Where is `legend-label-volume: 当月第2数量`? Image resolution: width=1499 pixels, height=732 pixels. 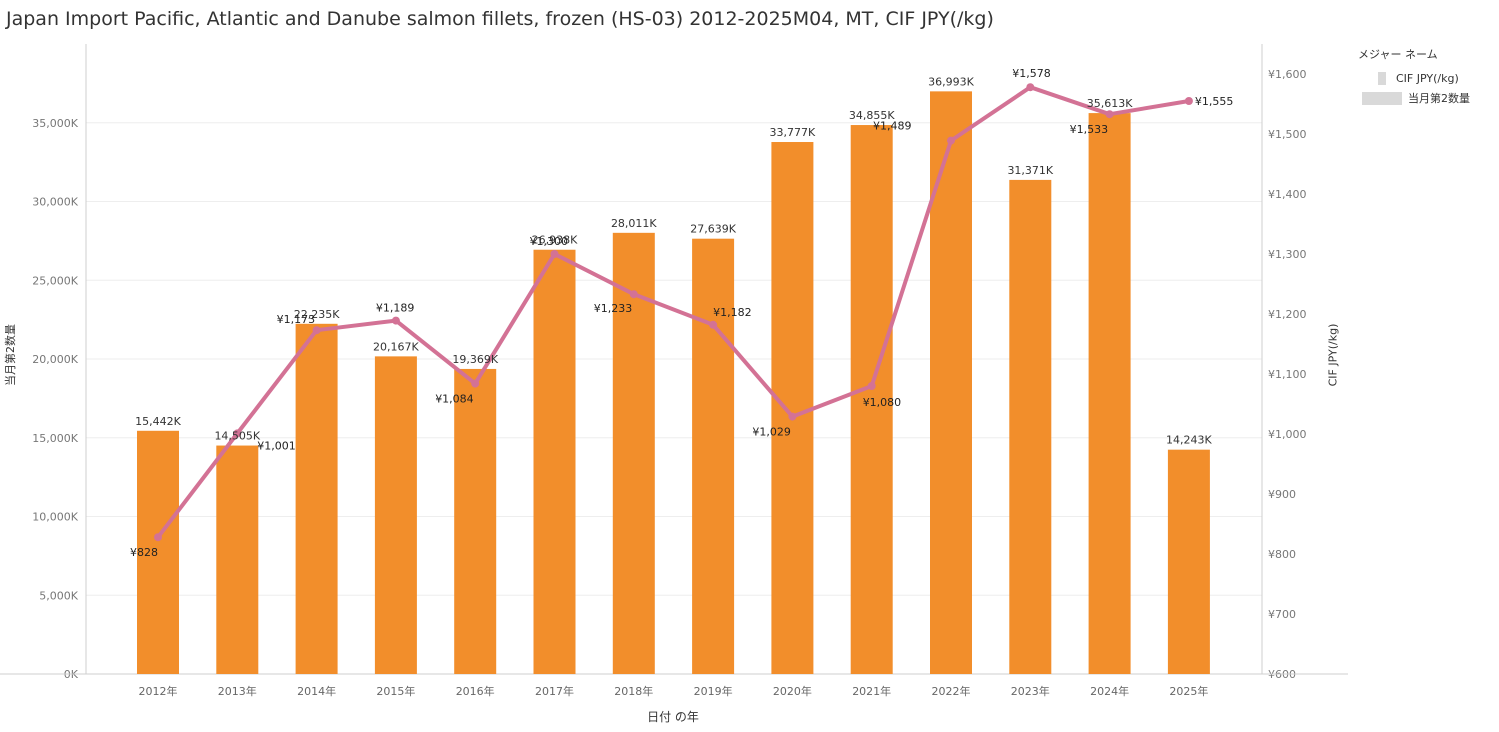
legend-label-volume: 当月第2数量 is located at coordinates (1439, 98).